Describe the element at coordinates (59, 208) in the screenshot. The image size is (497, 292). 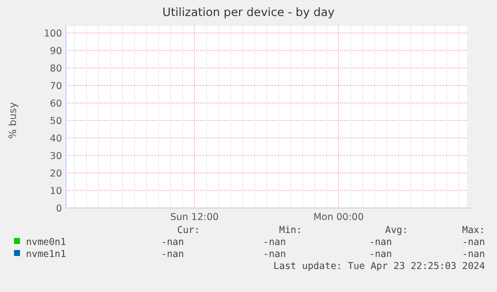
I see `y-tick-label: 0` at that location.